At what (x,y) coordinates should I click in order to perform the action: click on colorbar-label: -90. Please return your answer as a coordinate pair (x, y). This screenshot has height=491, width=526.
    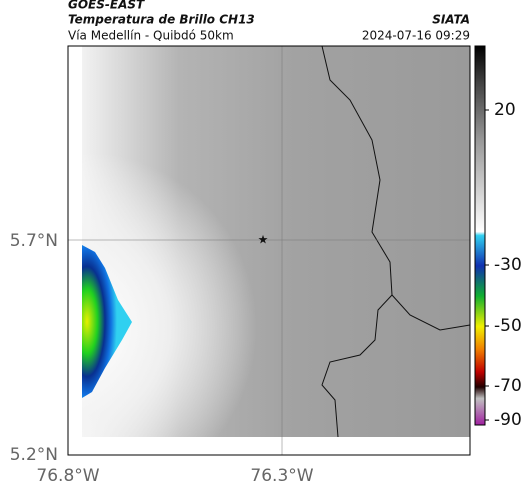
    Looking at the image, I should click on (508, 420).